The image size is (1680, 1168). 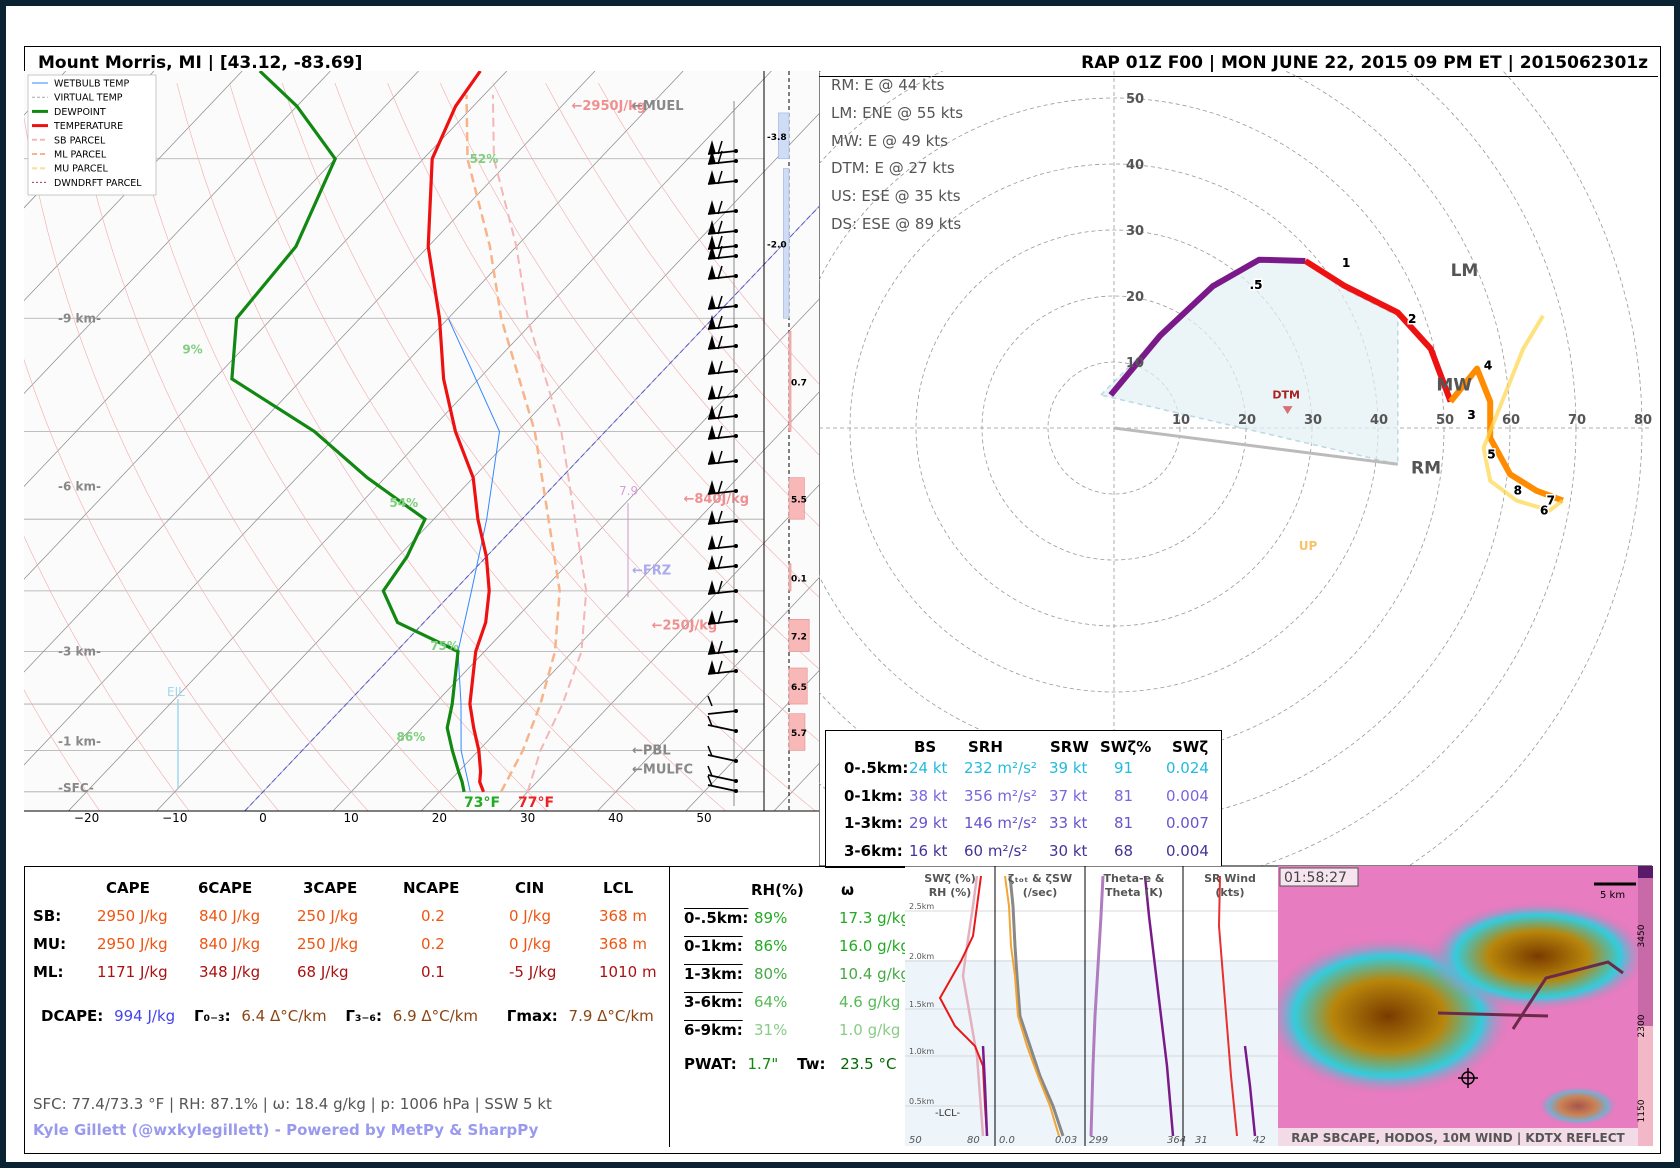 What do you see at coordinates (192, 350) in the screenshot?
I see `rh-label: 9%` at bounding box center [192, 350].